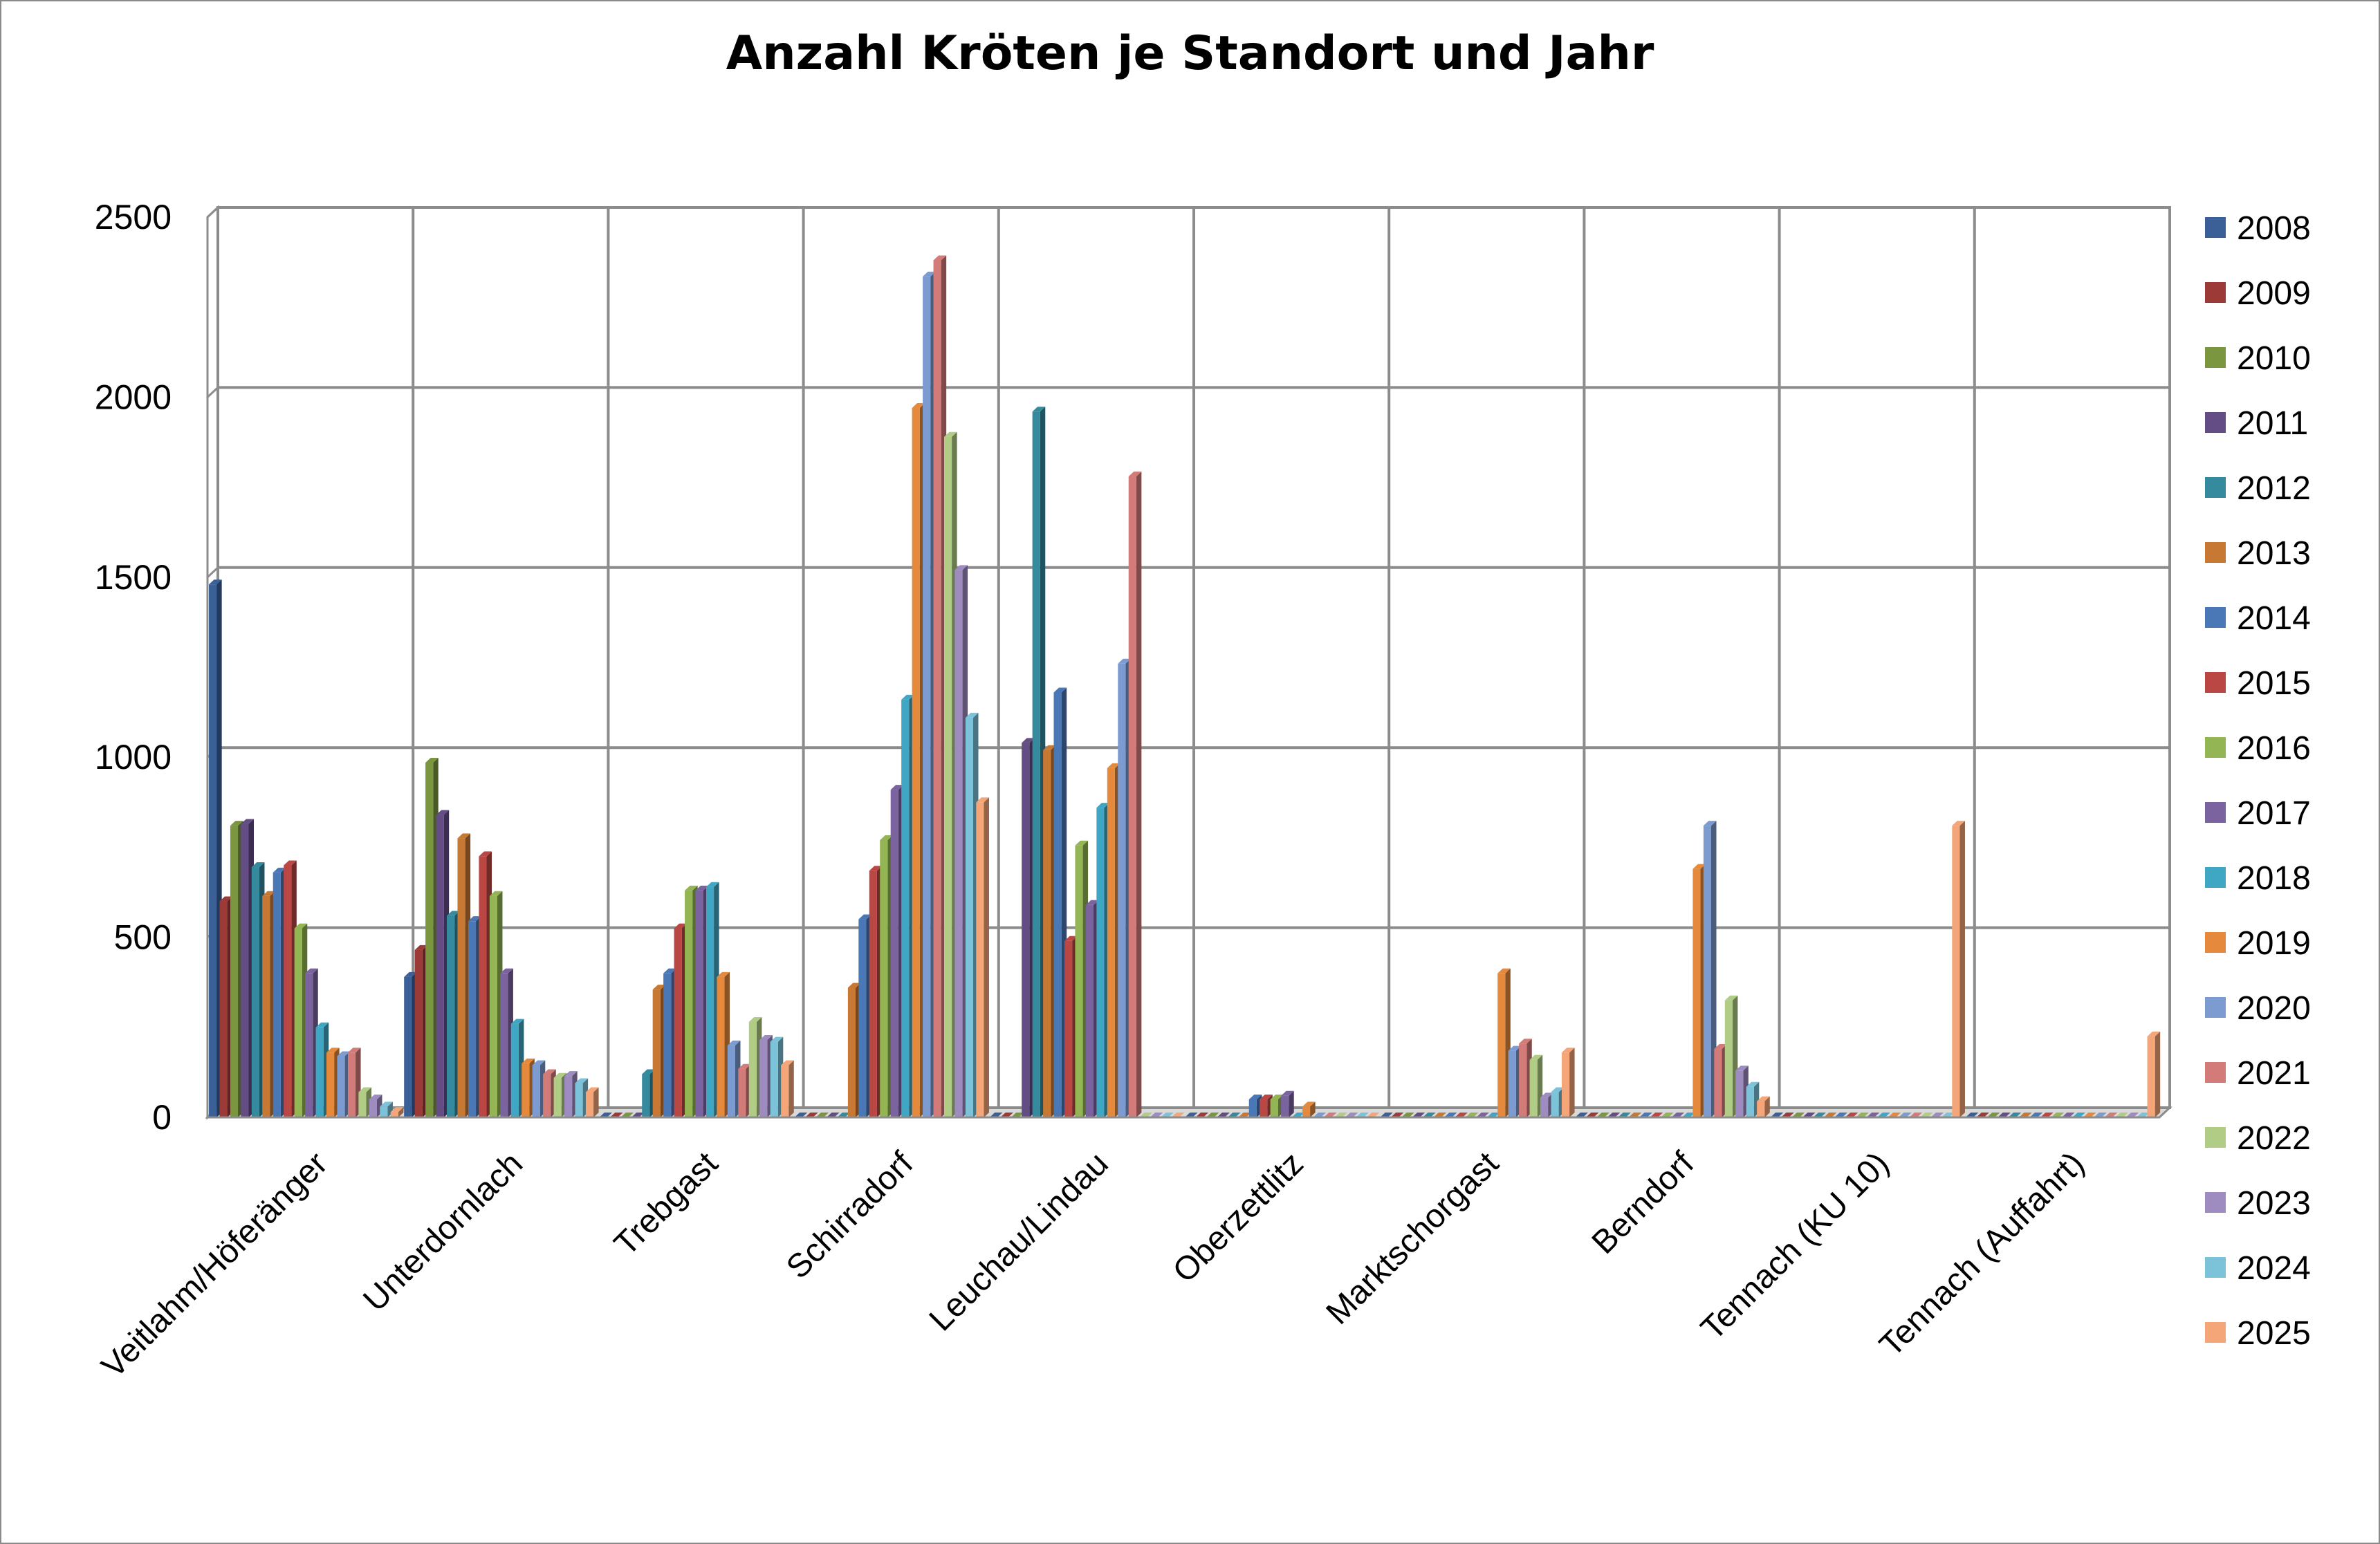 This screenshot has height=1544, width=2380. Describe the element at coordinates (1019, 1242) in the screenshot. I see `x-tick-label: Leuchau/Lindau` at that location.